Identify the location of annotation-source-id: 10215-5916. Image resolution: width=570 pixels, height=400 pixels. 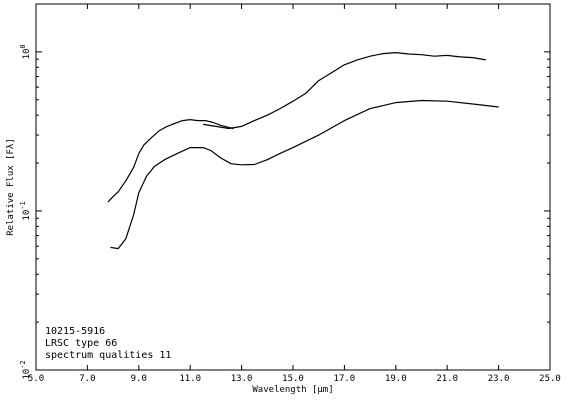
(75, 331).